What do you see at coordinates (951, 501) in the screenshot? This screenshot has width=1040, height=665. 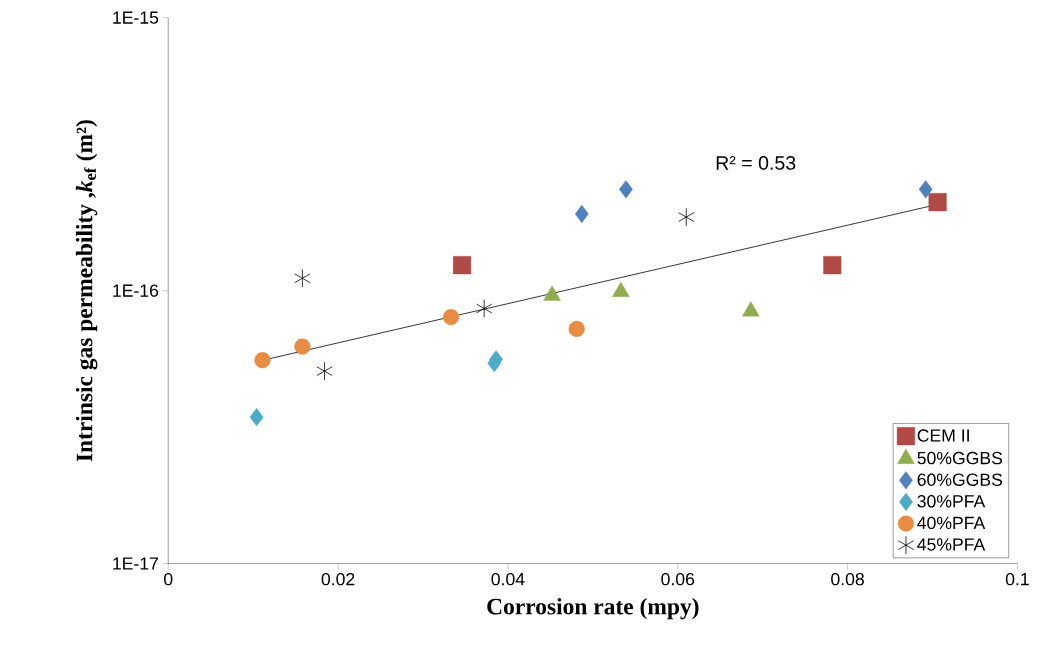 I see `legend-label: 30%PFA` at bounding box center [951, 501].